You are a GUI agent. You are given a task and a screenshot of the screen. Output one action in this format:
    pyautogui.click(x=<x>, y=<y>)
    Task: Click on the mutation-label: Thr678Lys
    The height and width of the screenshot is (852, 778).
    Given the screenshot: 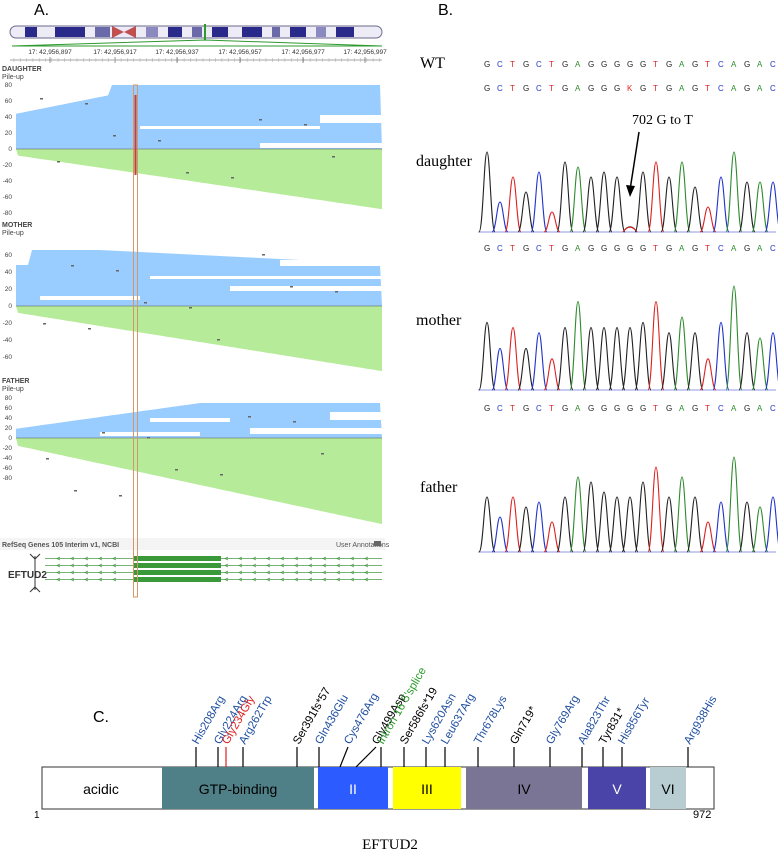 What is the action you would take?
    pyautogui.click(x=490, y=720)
    